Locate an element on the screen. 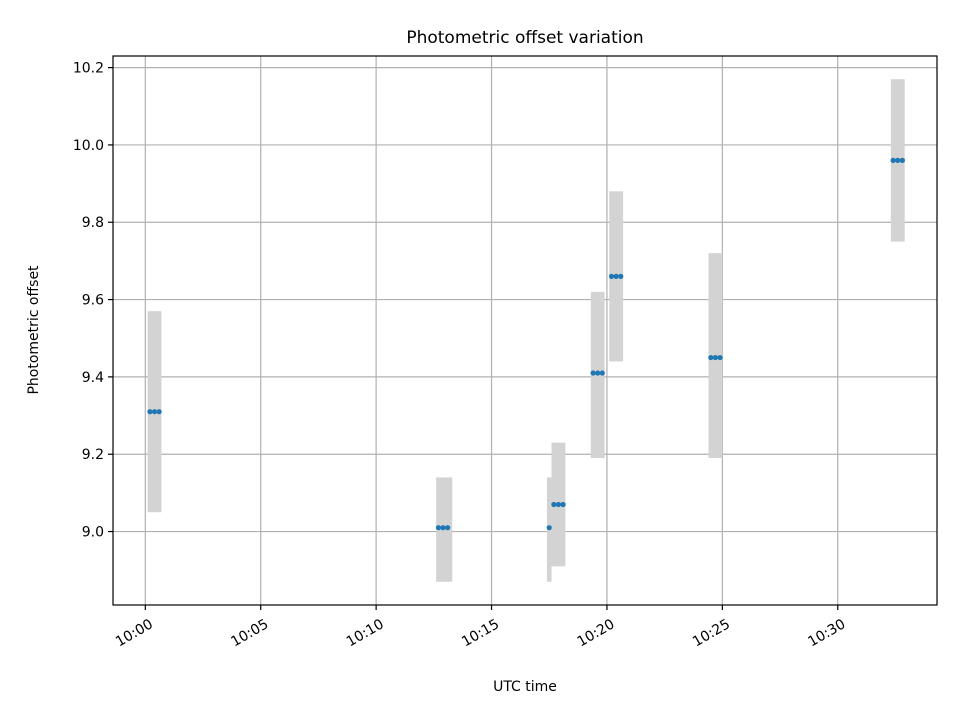 This screenshot has height=720, width=960. y-axis-ticks: 9.0 9.2 9.4 9.6 9.8 10.0 10.2 is located at coordinates (93, 301).